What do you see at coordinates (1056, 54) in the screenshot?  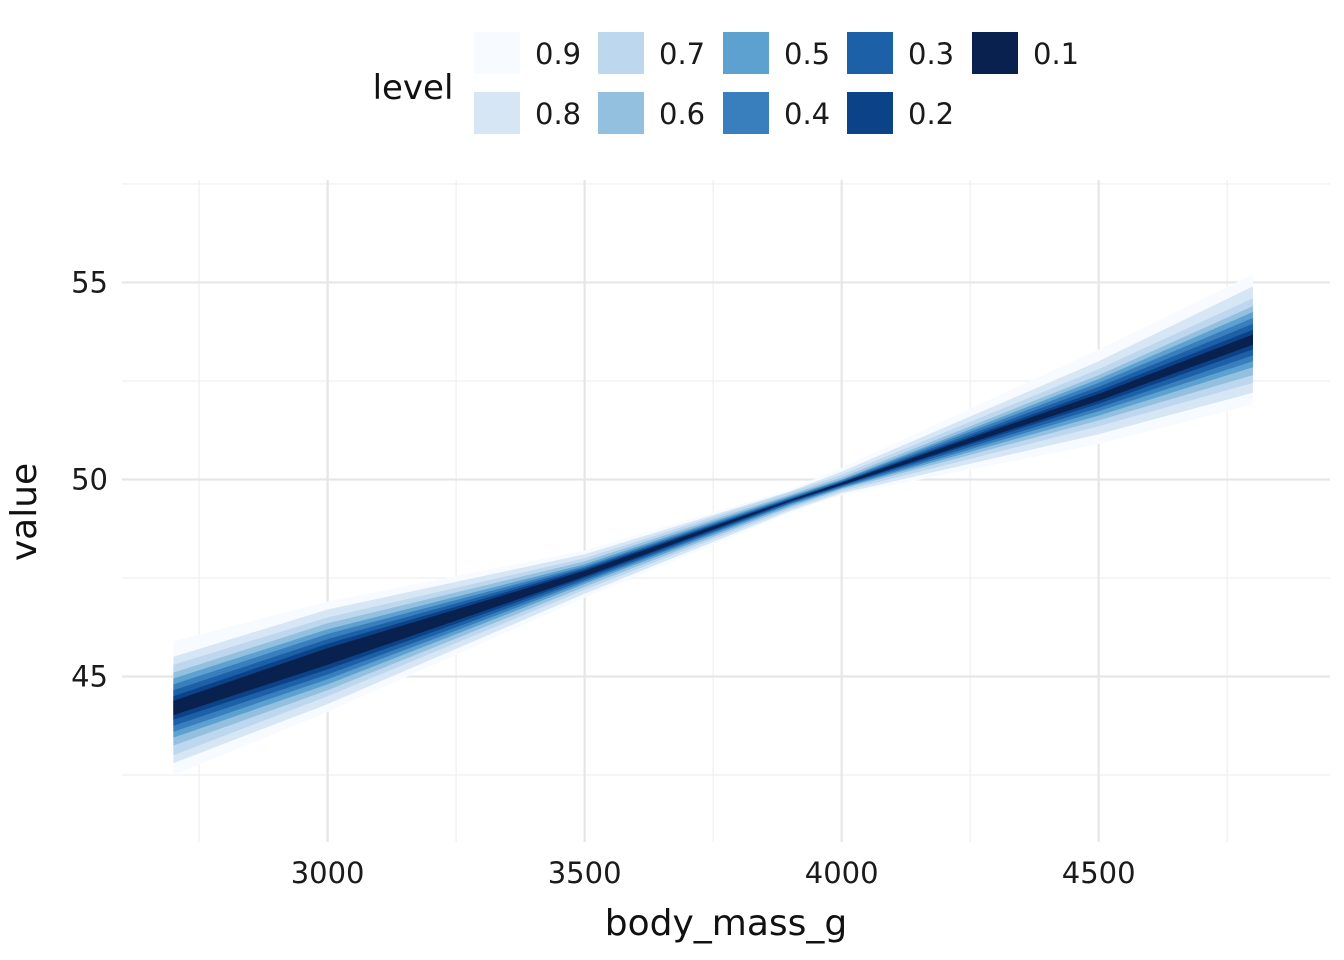 I see `legend-label: 0.1` at bounding box center [1056, 54].